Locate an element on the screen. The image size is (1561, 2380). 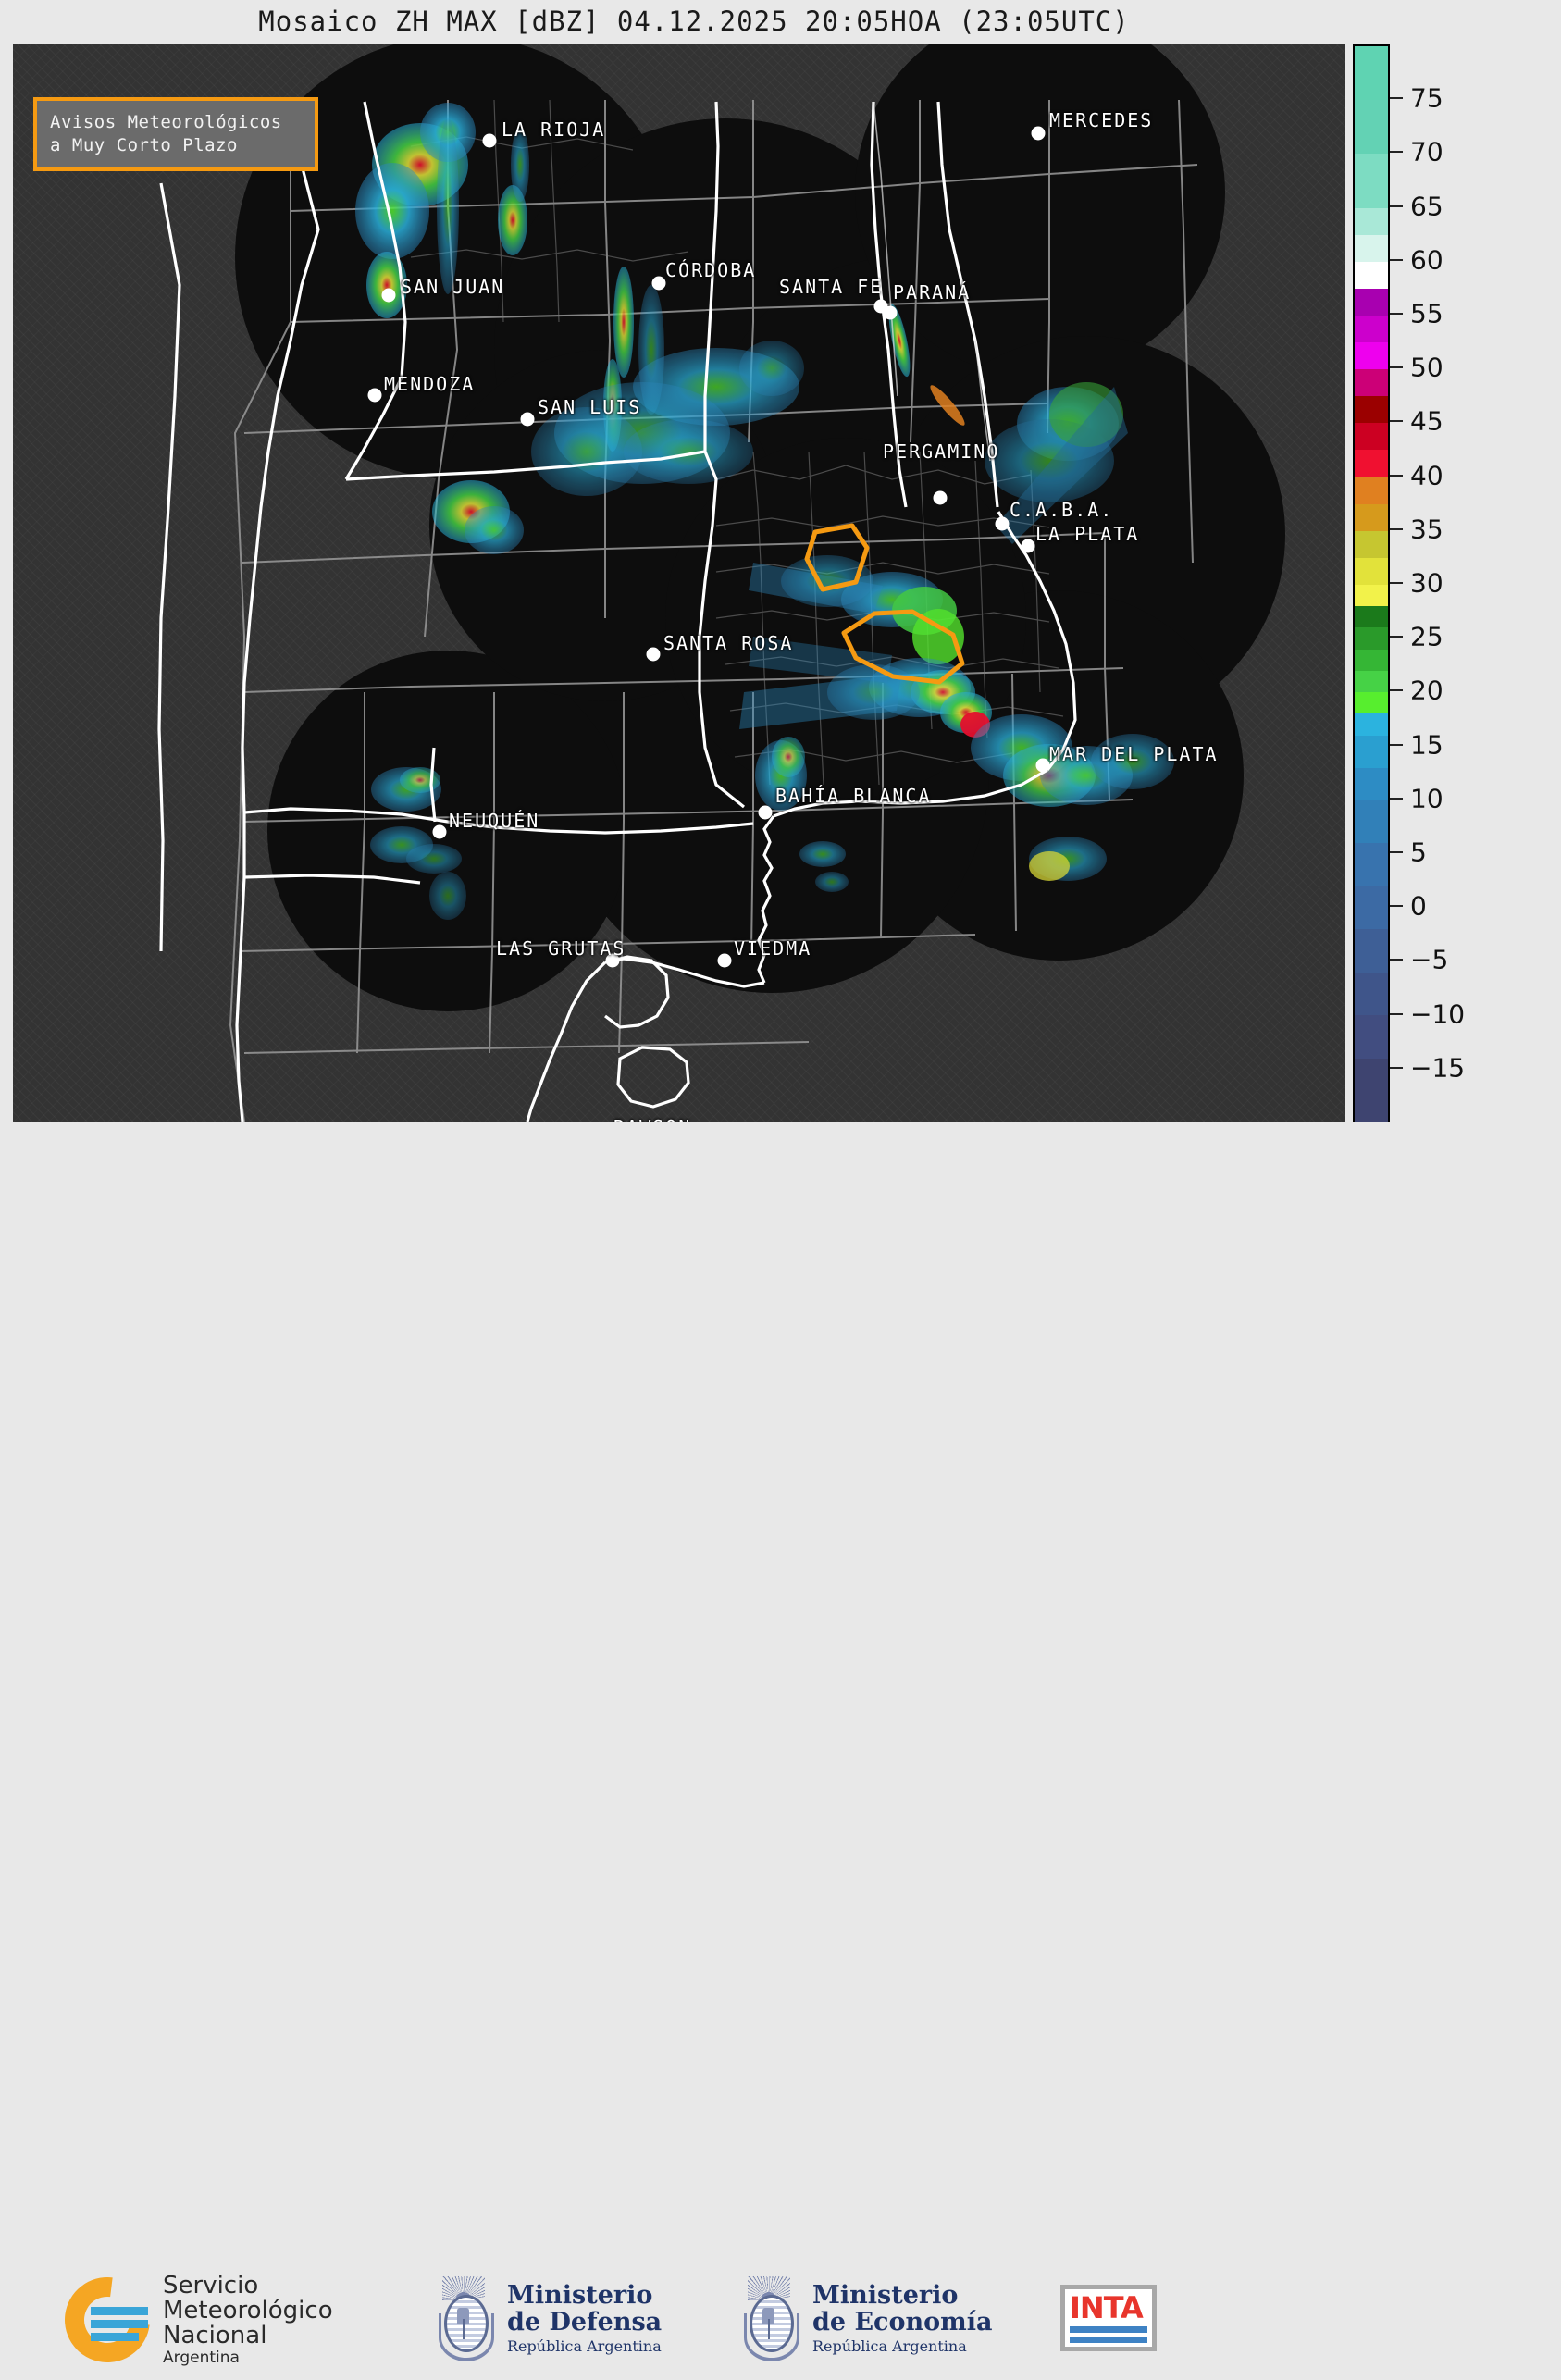
city-label: SAN LUIS is located at coordinates (590, 407).